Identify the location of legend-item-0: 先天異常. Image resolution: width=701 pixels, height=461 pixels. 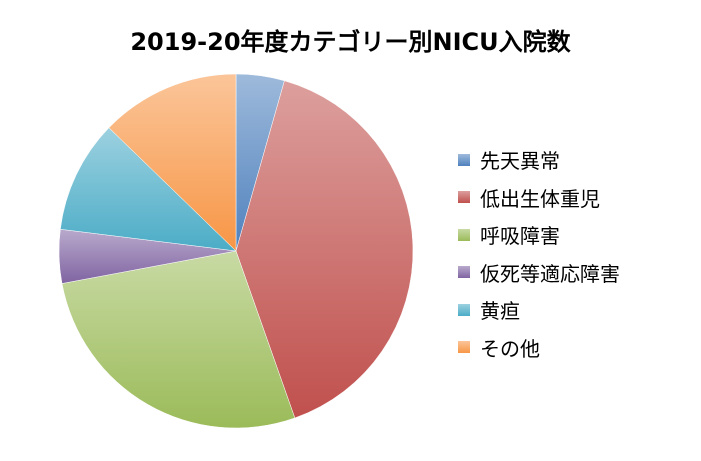
(539, 160).